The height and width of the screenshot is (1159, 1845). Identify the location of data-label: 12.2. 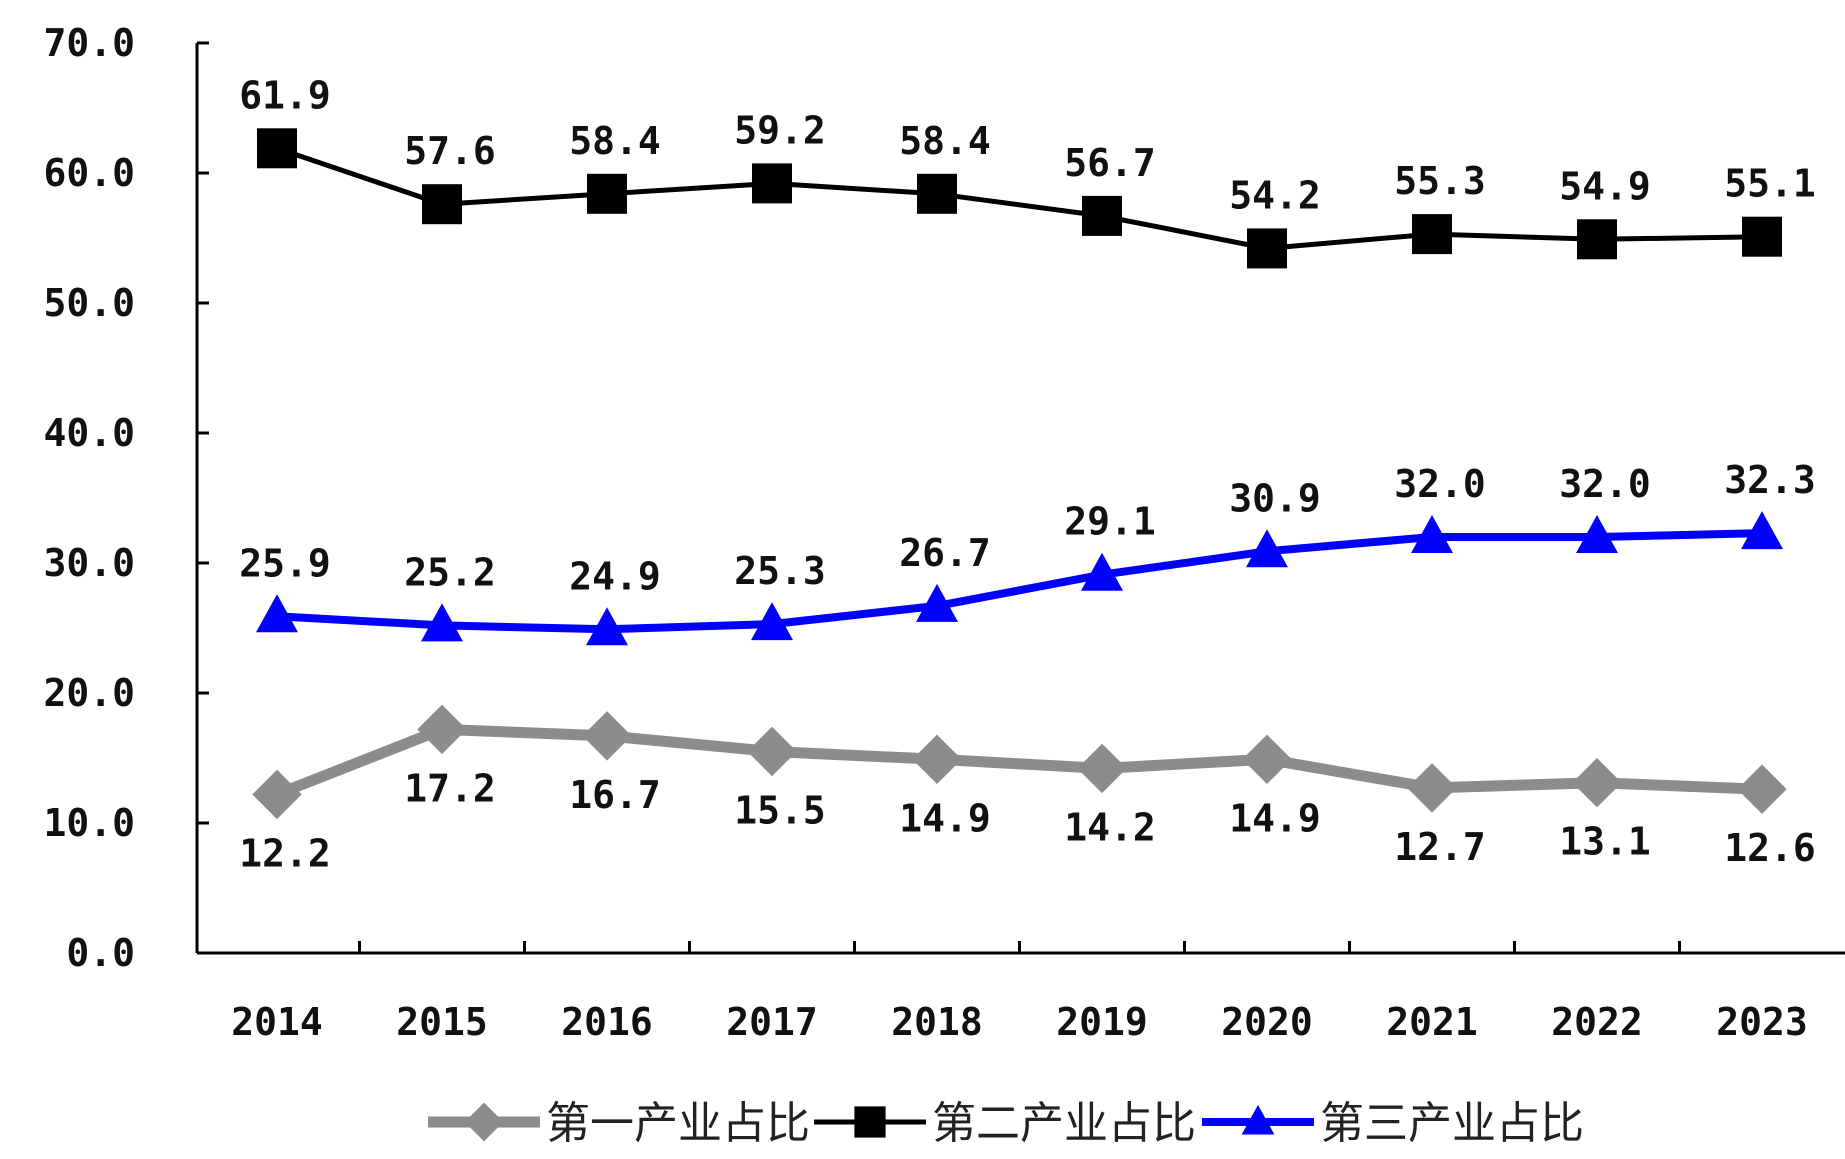
(285, 853).